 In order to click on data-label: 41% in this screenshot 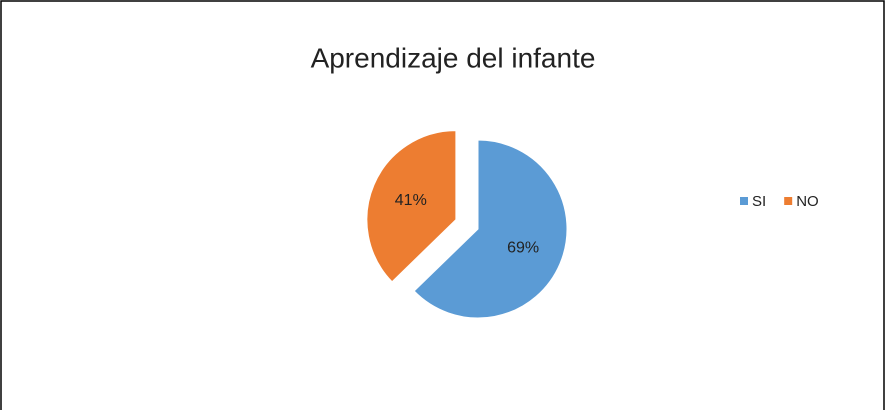, I will do `click(411, 200)`.